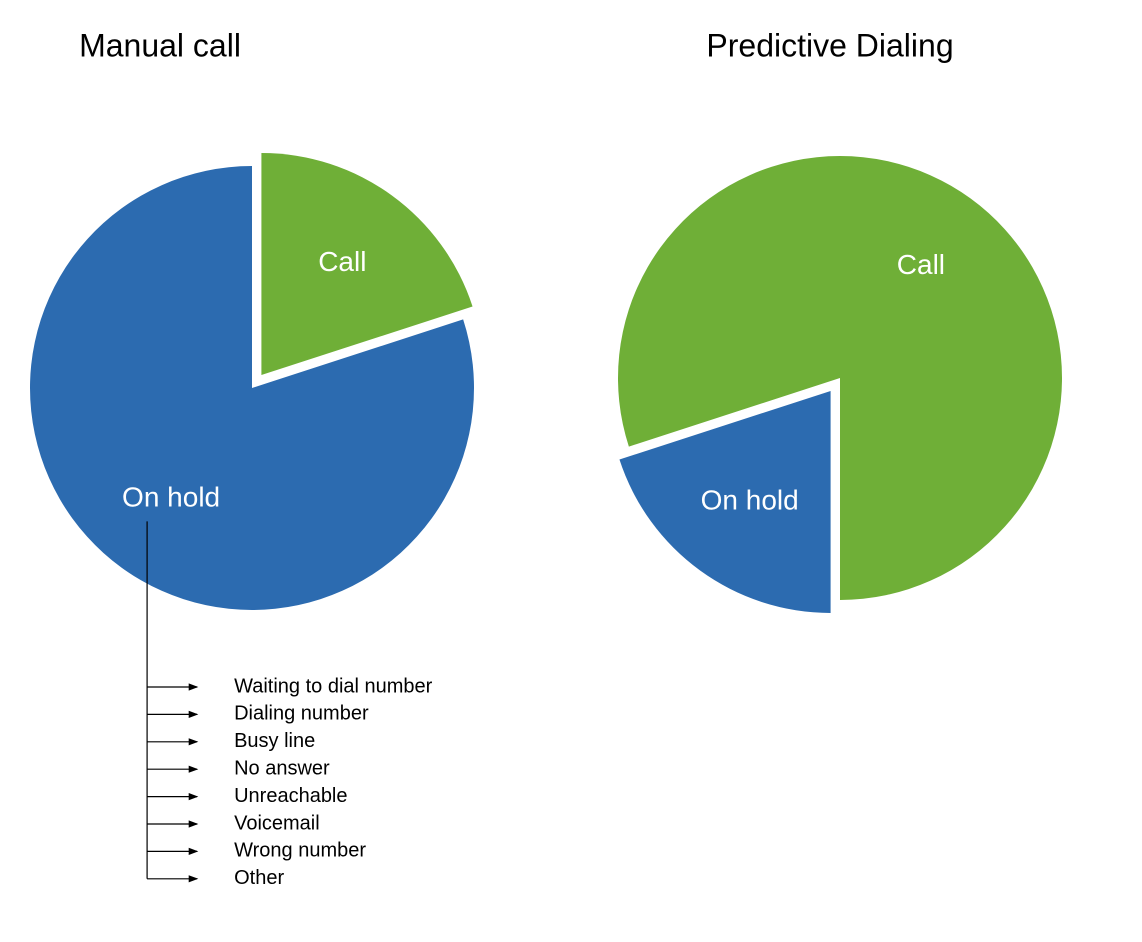  I want to click on breakdown-item: Unreachable, so click(290, 796).